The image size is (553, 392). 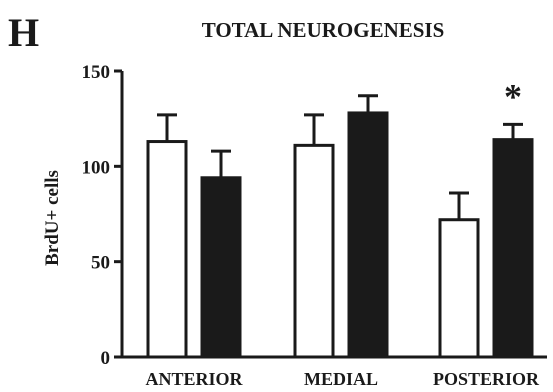 What do you see at coordinates (106, 358) in the screenshot?
I see `y-tick-label: 0` at bounding box center [106, 358].